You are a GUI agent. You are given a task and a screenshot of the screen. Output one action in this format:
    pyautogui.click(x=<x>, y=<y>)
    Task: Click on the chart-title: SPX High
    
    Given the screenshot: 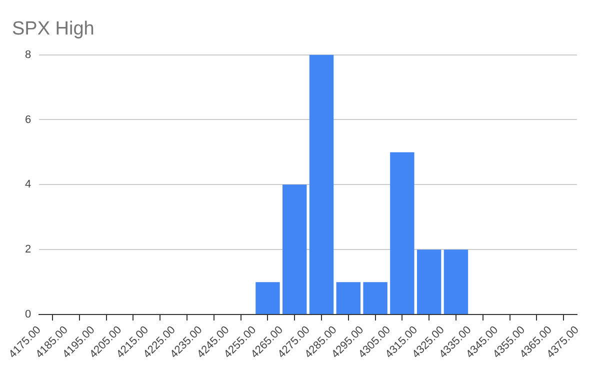 What is the action you would take?
    pyautogui.click(x=53, y=29)
    